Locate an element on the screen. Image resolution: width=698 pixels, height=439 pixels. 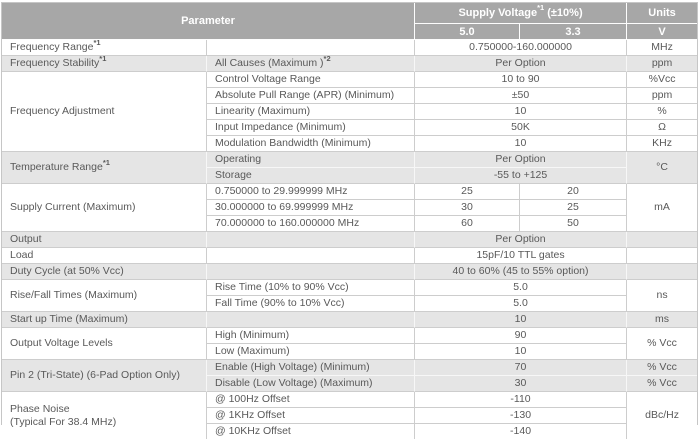
unit-cell: dBc/Hz is located at coordinates (662, 415).